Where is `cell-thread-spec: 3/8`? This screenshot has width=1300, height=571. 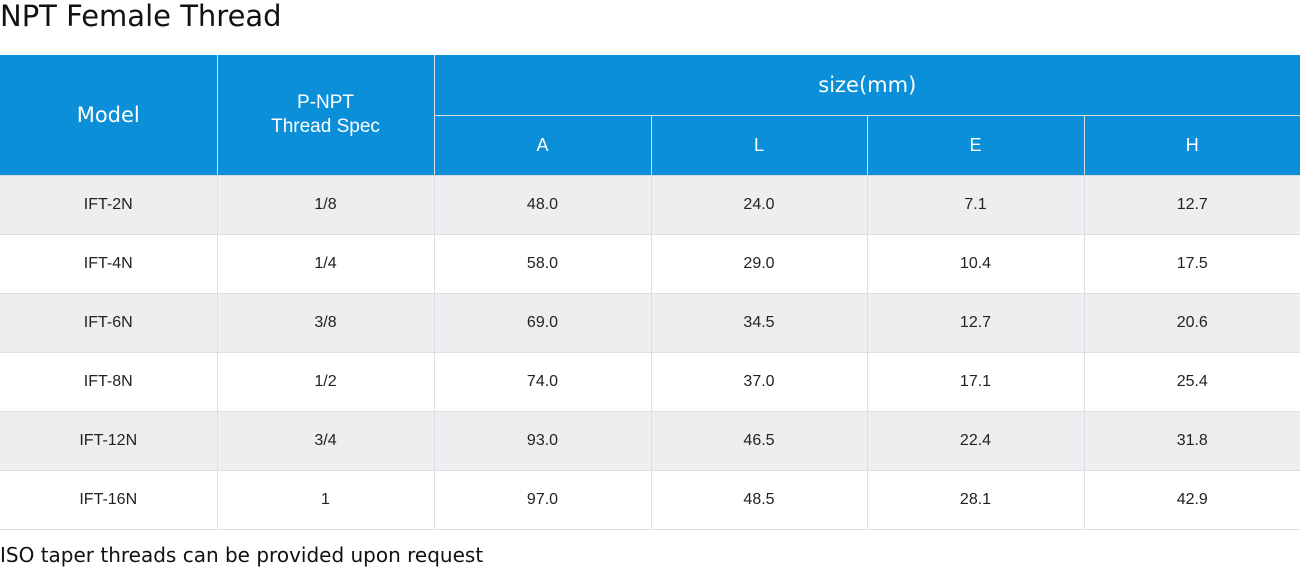 cell-thread-spec: 3/8 is located at coordinates (325, 323).